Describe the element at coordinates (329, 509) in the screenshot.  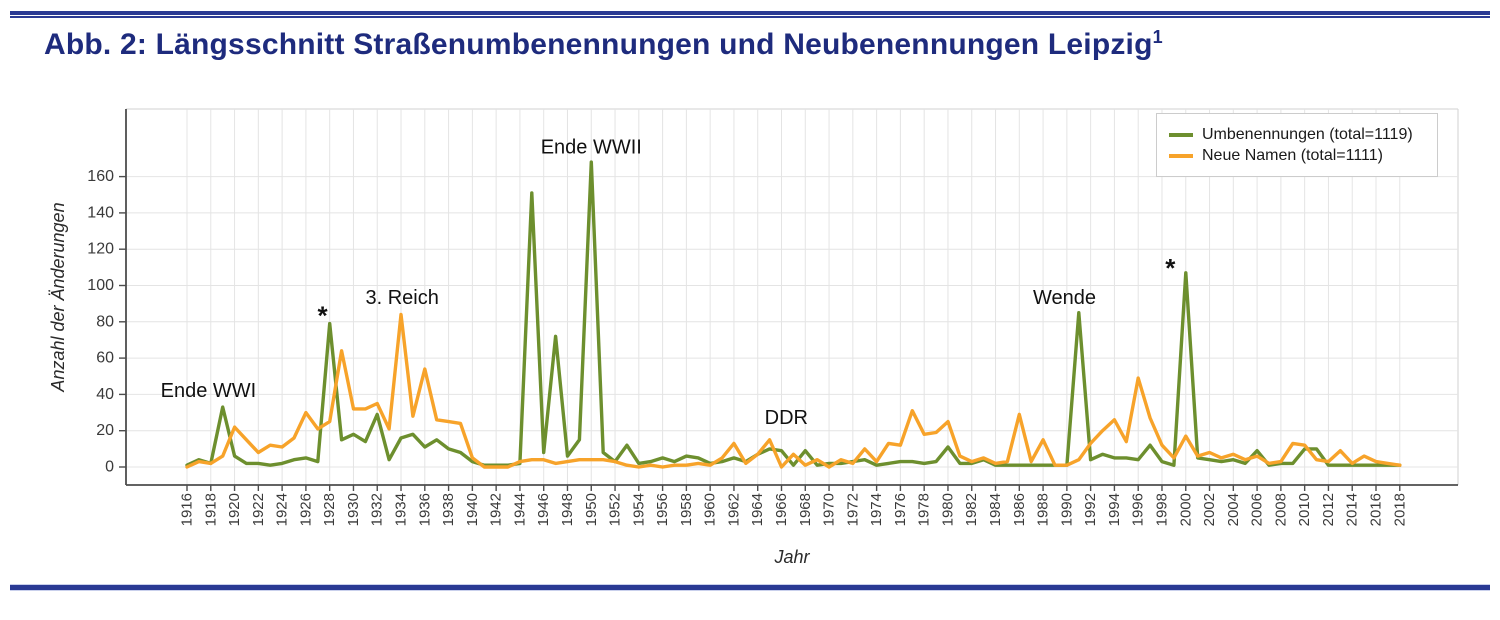
I see `svg-text: 1928` at that location.